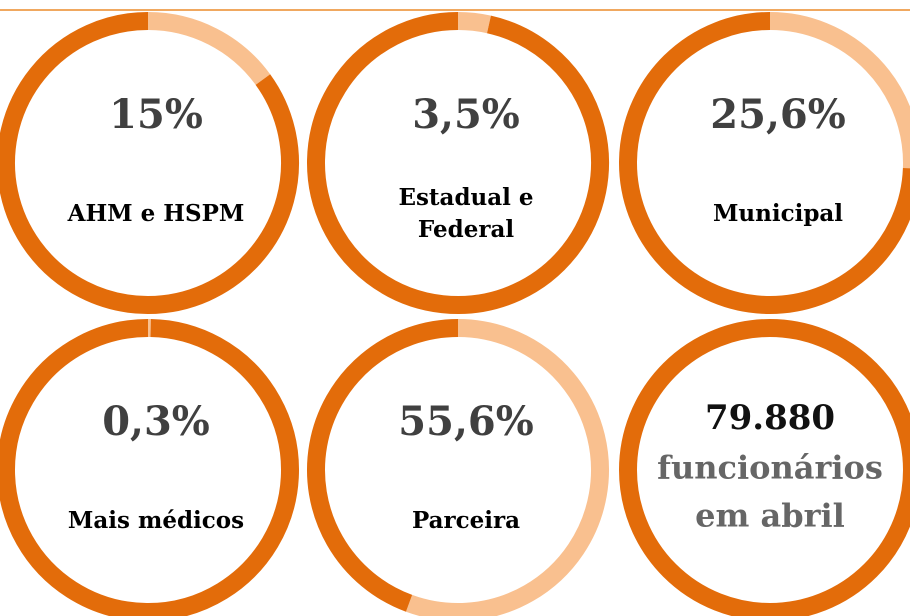  Describe the element at coordinates (465, 421) in the screenshot. I see `value-label: 55,6%` at that location.